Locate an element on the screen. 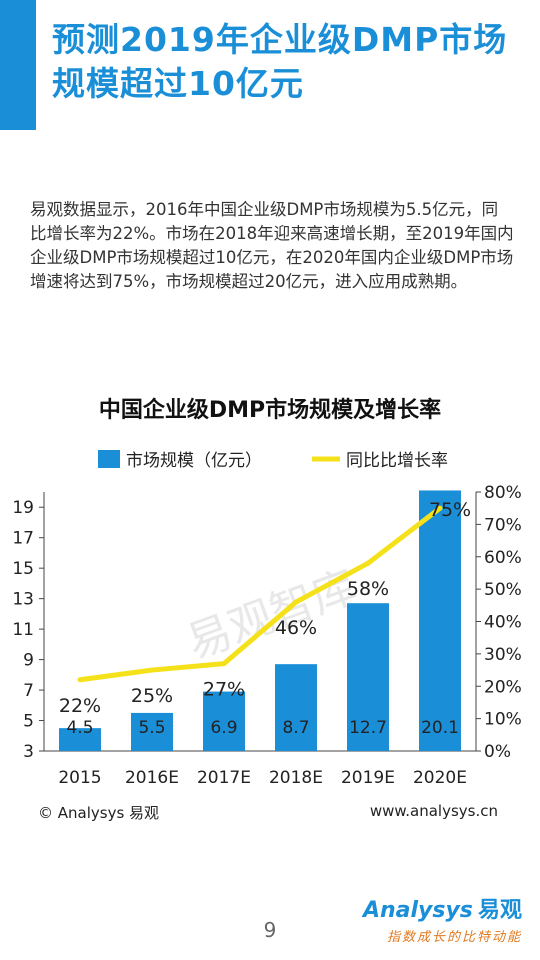 The width and height of the screenshot is (540, 960). growth-point-2017E is located at coordinates (224, 663).